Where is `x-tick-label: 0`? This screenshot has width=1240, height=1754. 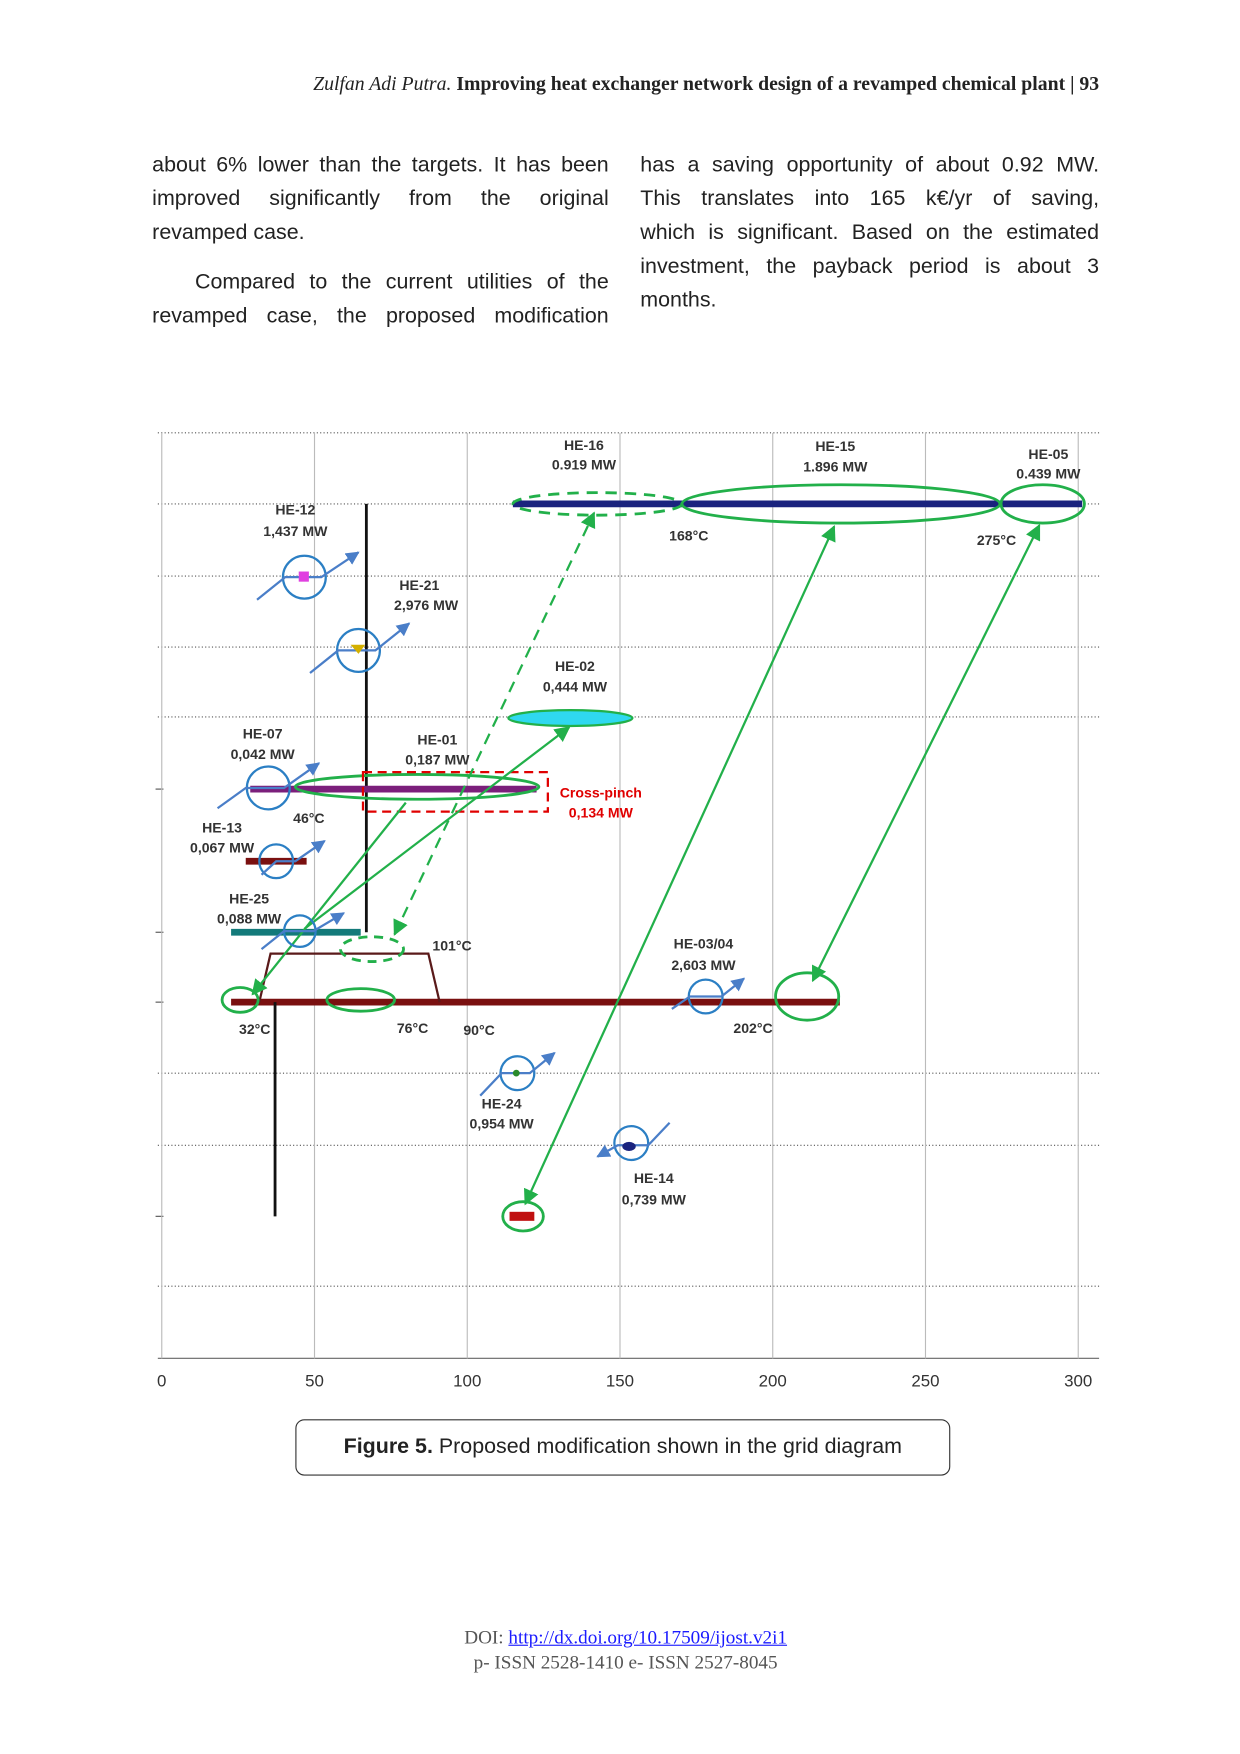
x-tick-label: 0 is located at coordinates (161, 1381).